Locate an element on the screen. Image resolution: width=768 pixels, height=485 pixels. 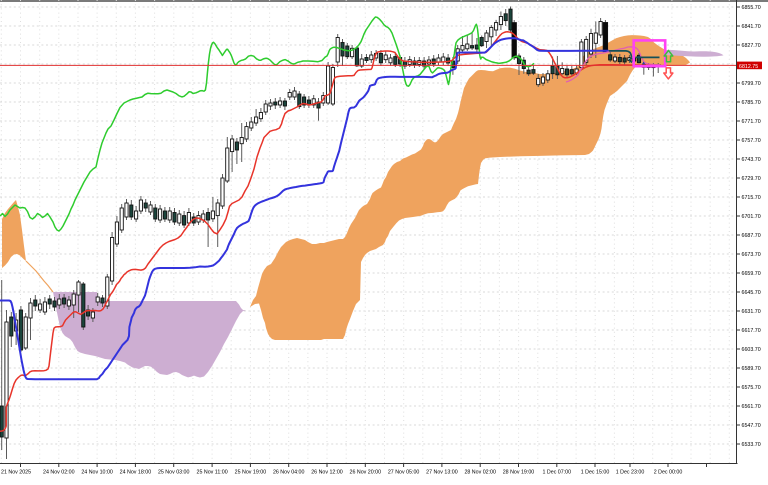
svg-text: 1 Dec 23:00 is located at coordinates (630, 473).